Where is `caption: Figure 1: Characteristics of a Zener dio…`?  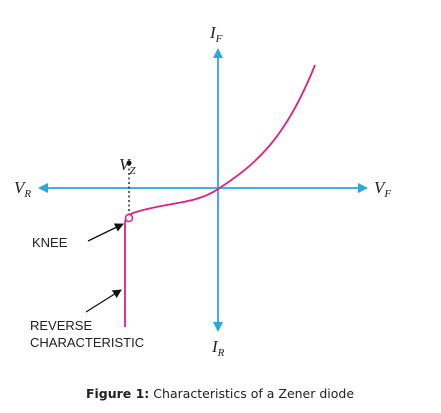
caption: Figure 1: Characteristics of a Zener dio… is located at coordinates (220, 393).